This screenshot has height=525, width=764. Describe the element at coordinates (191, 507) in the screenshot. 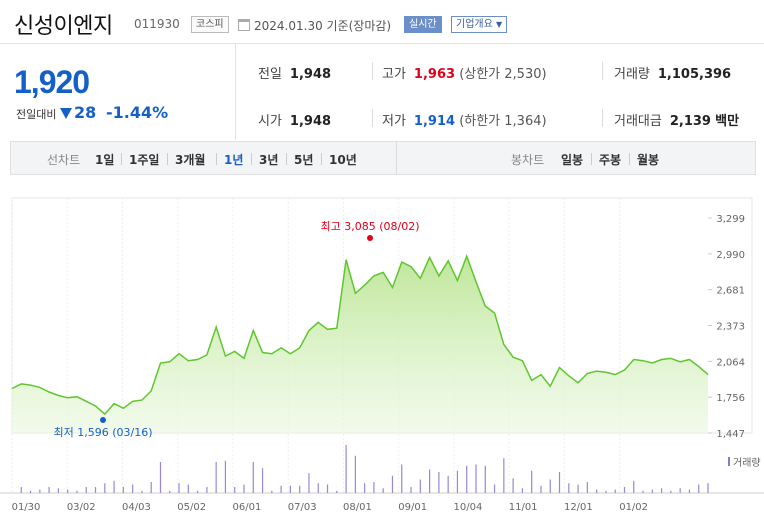

I see `x-tick-label: 05/02` at that location.